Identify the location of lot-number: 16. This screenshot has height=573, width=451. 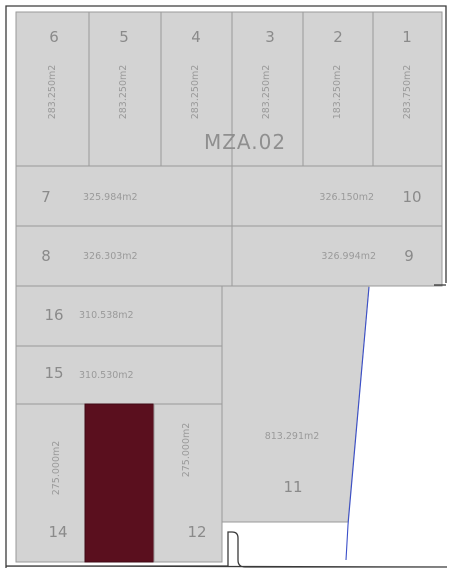
(53, 315).